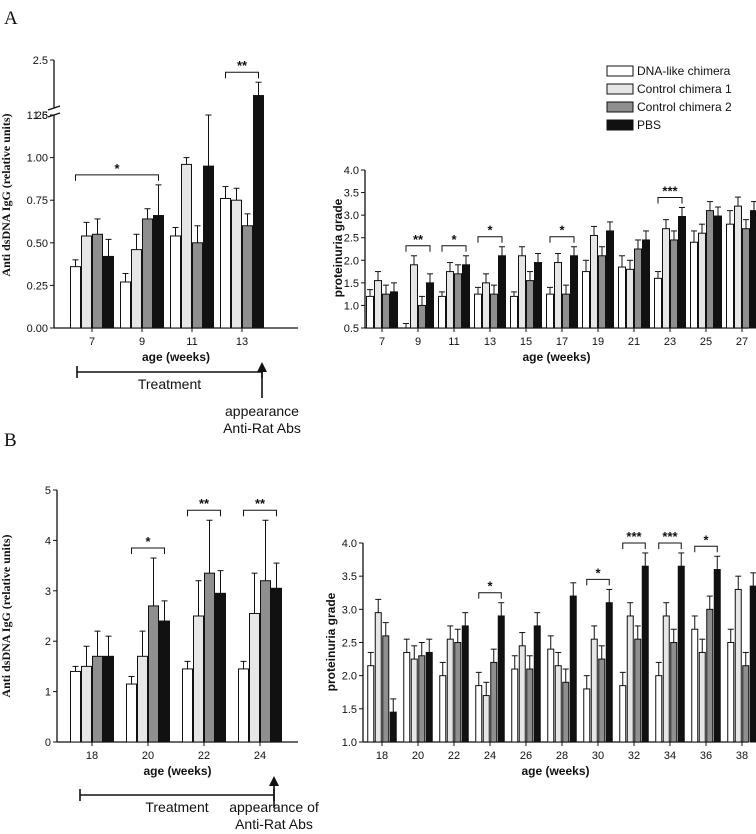  I want to click on y-tick-label: 2.5, so click(349, 644).